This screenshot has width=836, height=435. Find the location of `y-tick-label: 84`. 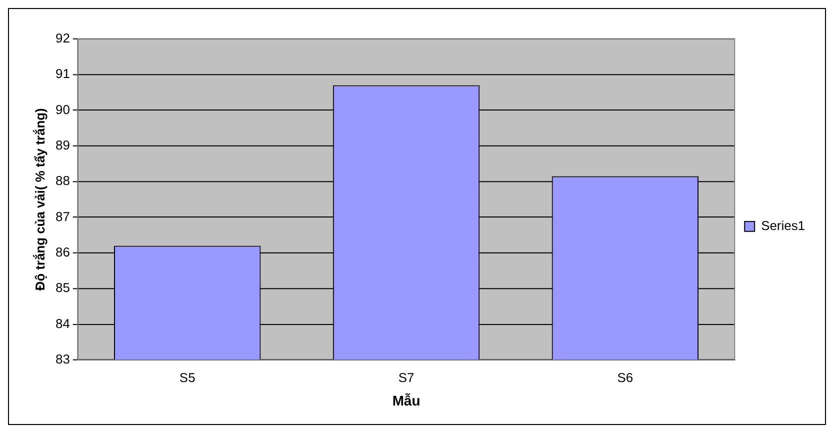

y-tick-label: 84 is located at coordinates (63, 323).